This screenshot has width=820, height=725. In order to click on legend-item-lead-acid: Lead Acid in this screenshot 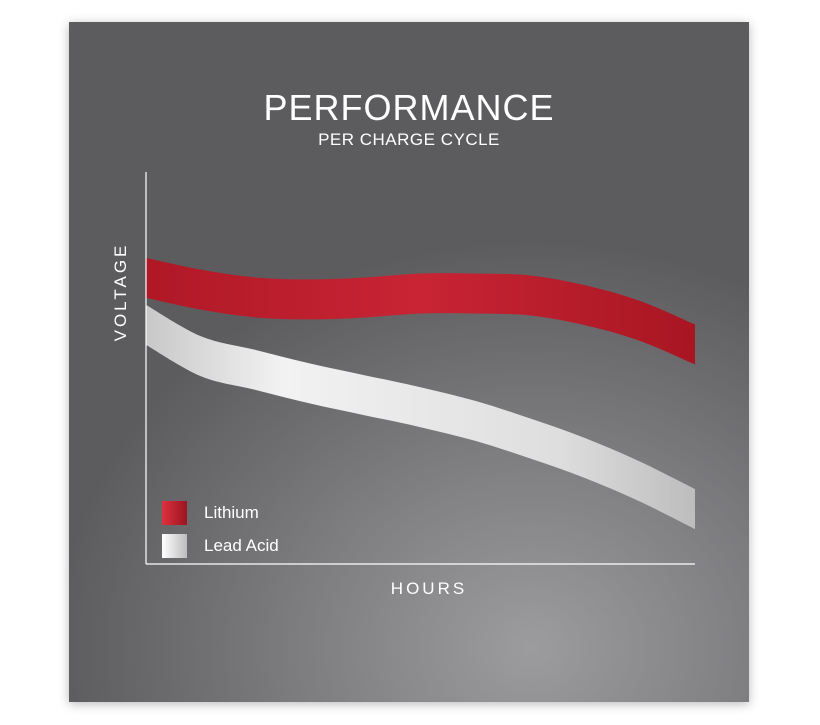, I will do `click(220, 545)`.